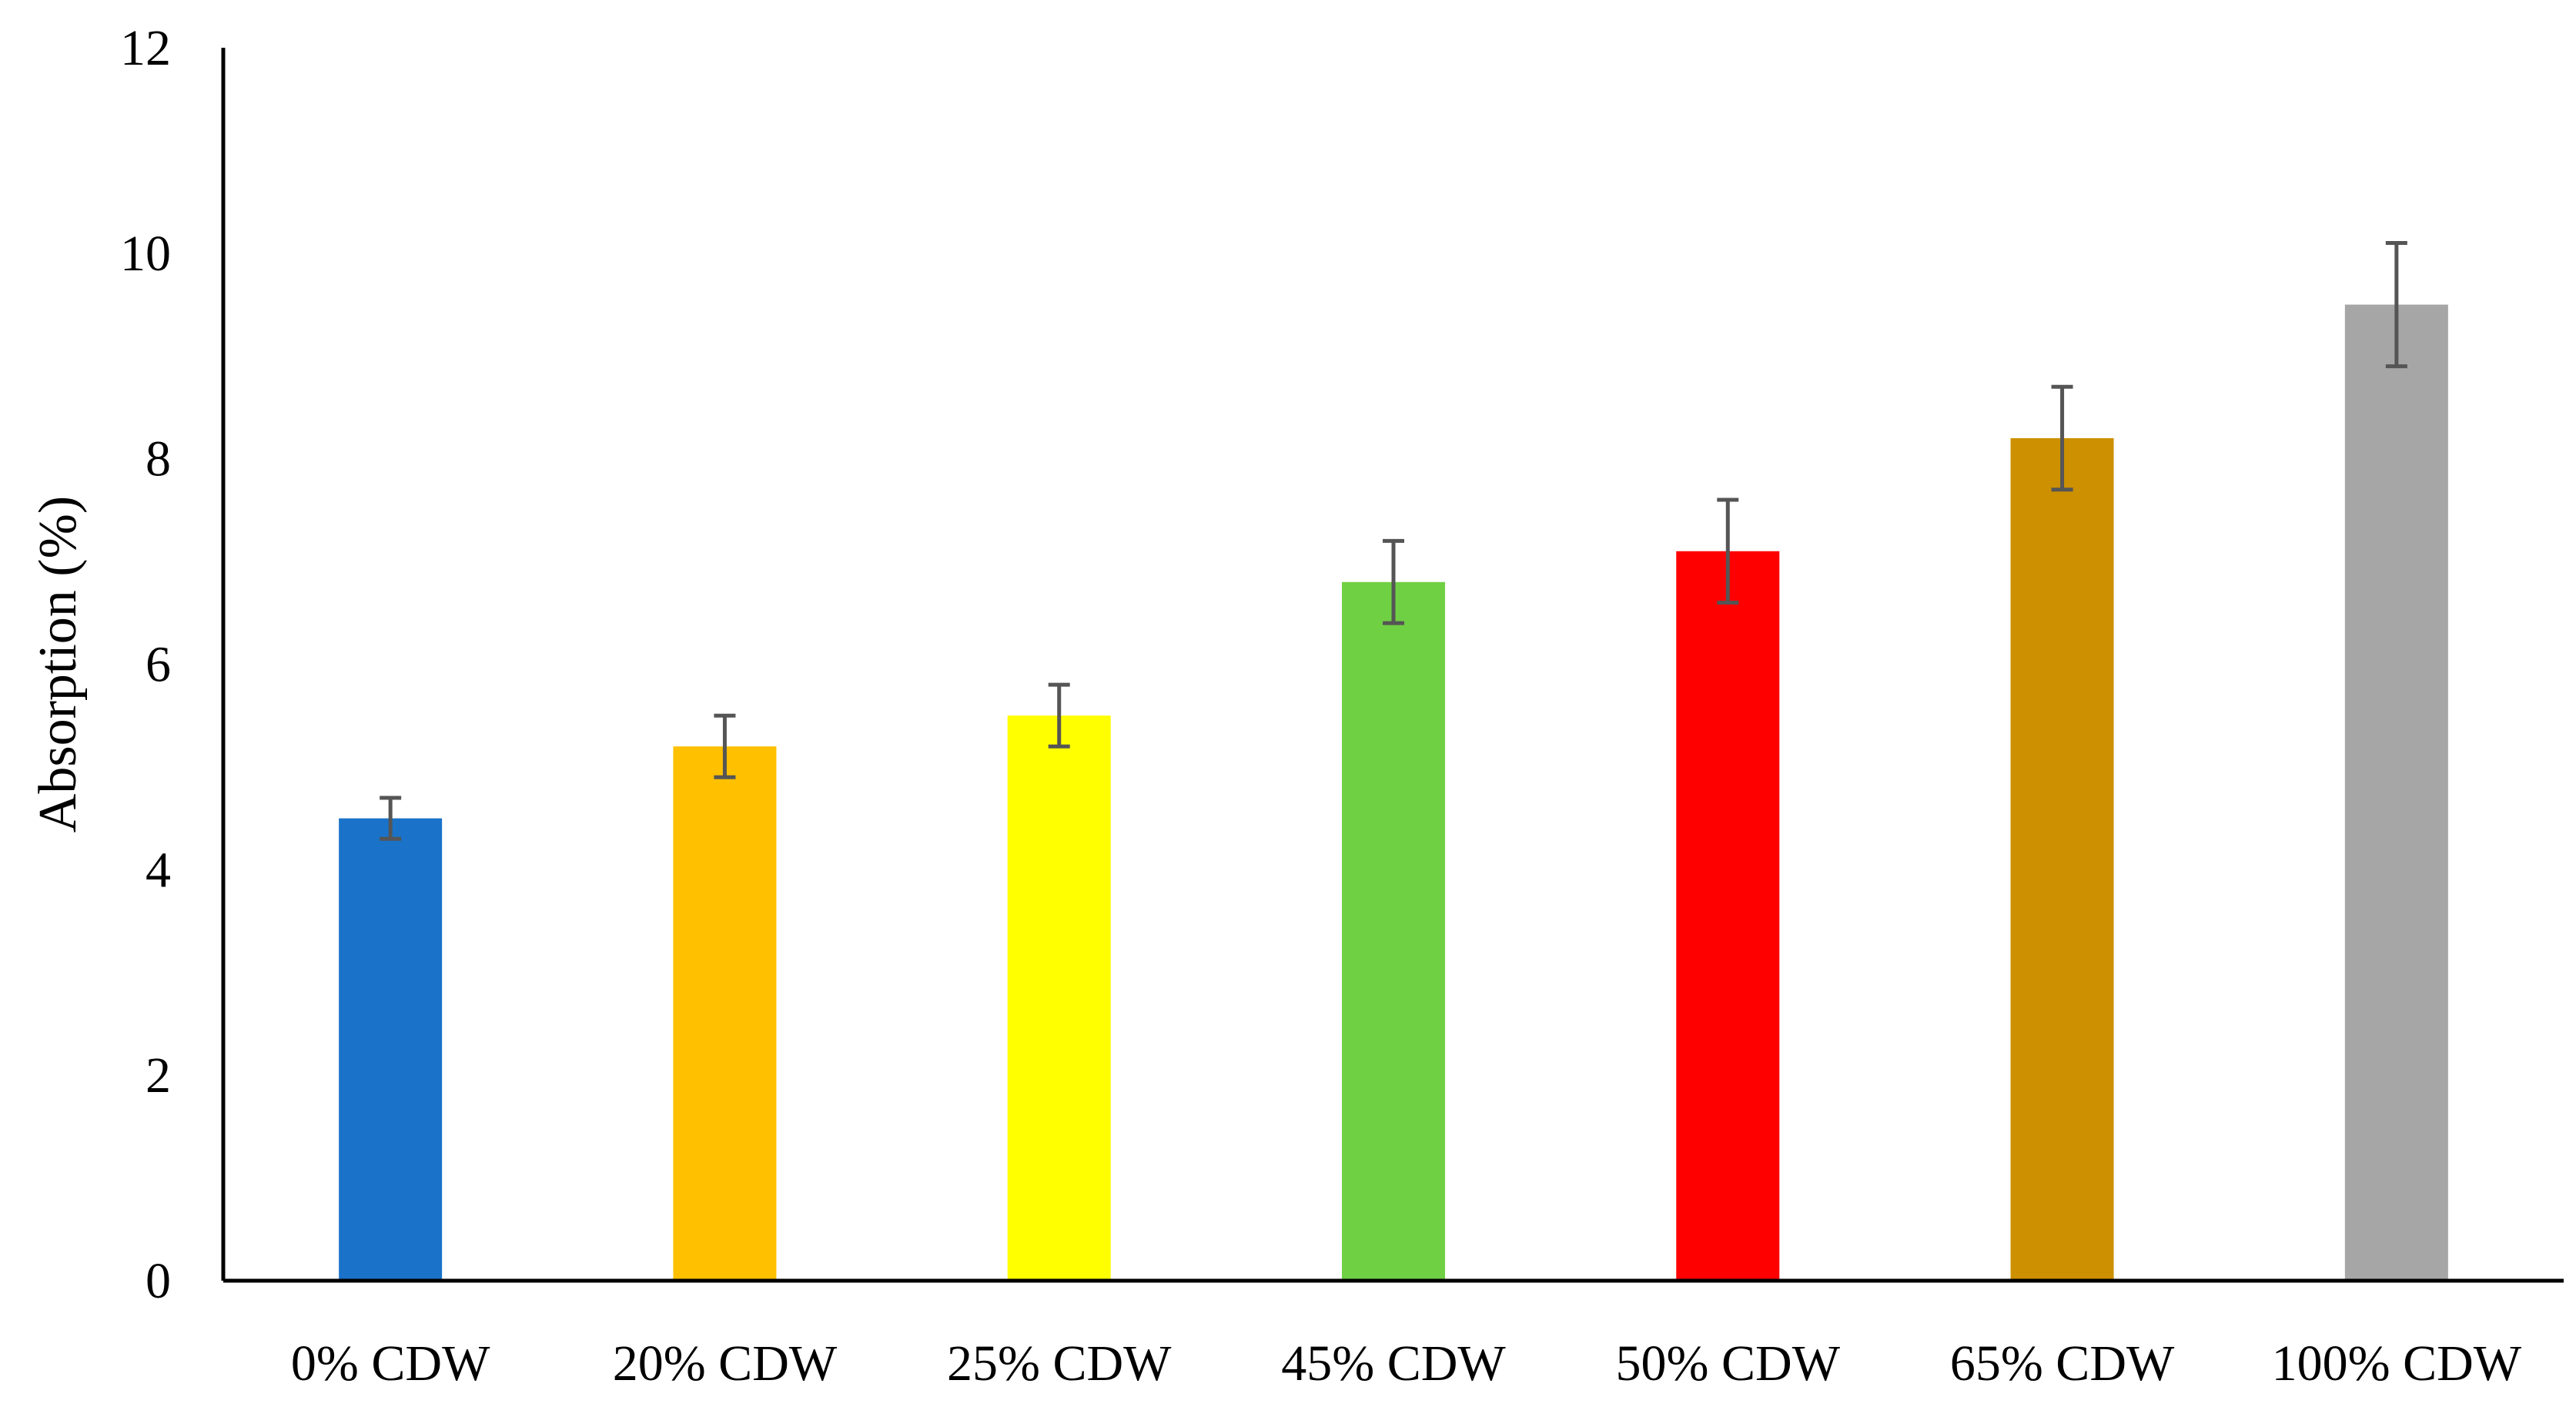  Describe the element at coordinates (159, 870) in the screenshot. I see `y-tick-label: 4` at that location.